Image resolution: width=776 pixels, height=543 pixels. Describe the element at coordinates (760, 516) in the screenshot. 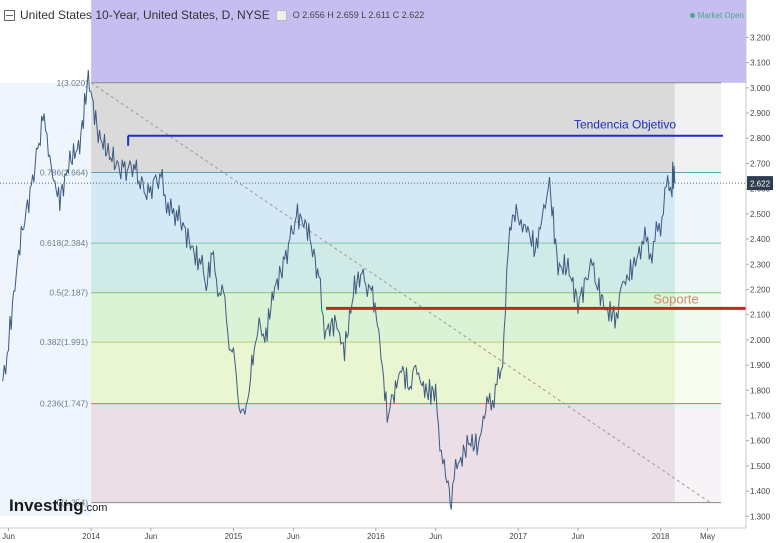

I see `y-tick-label: 1.300` at that location.